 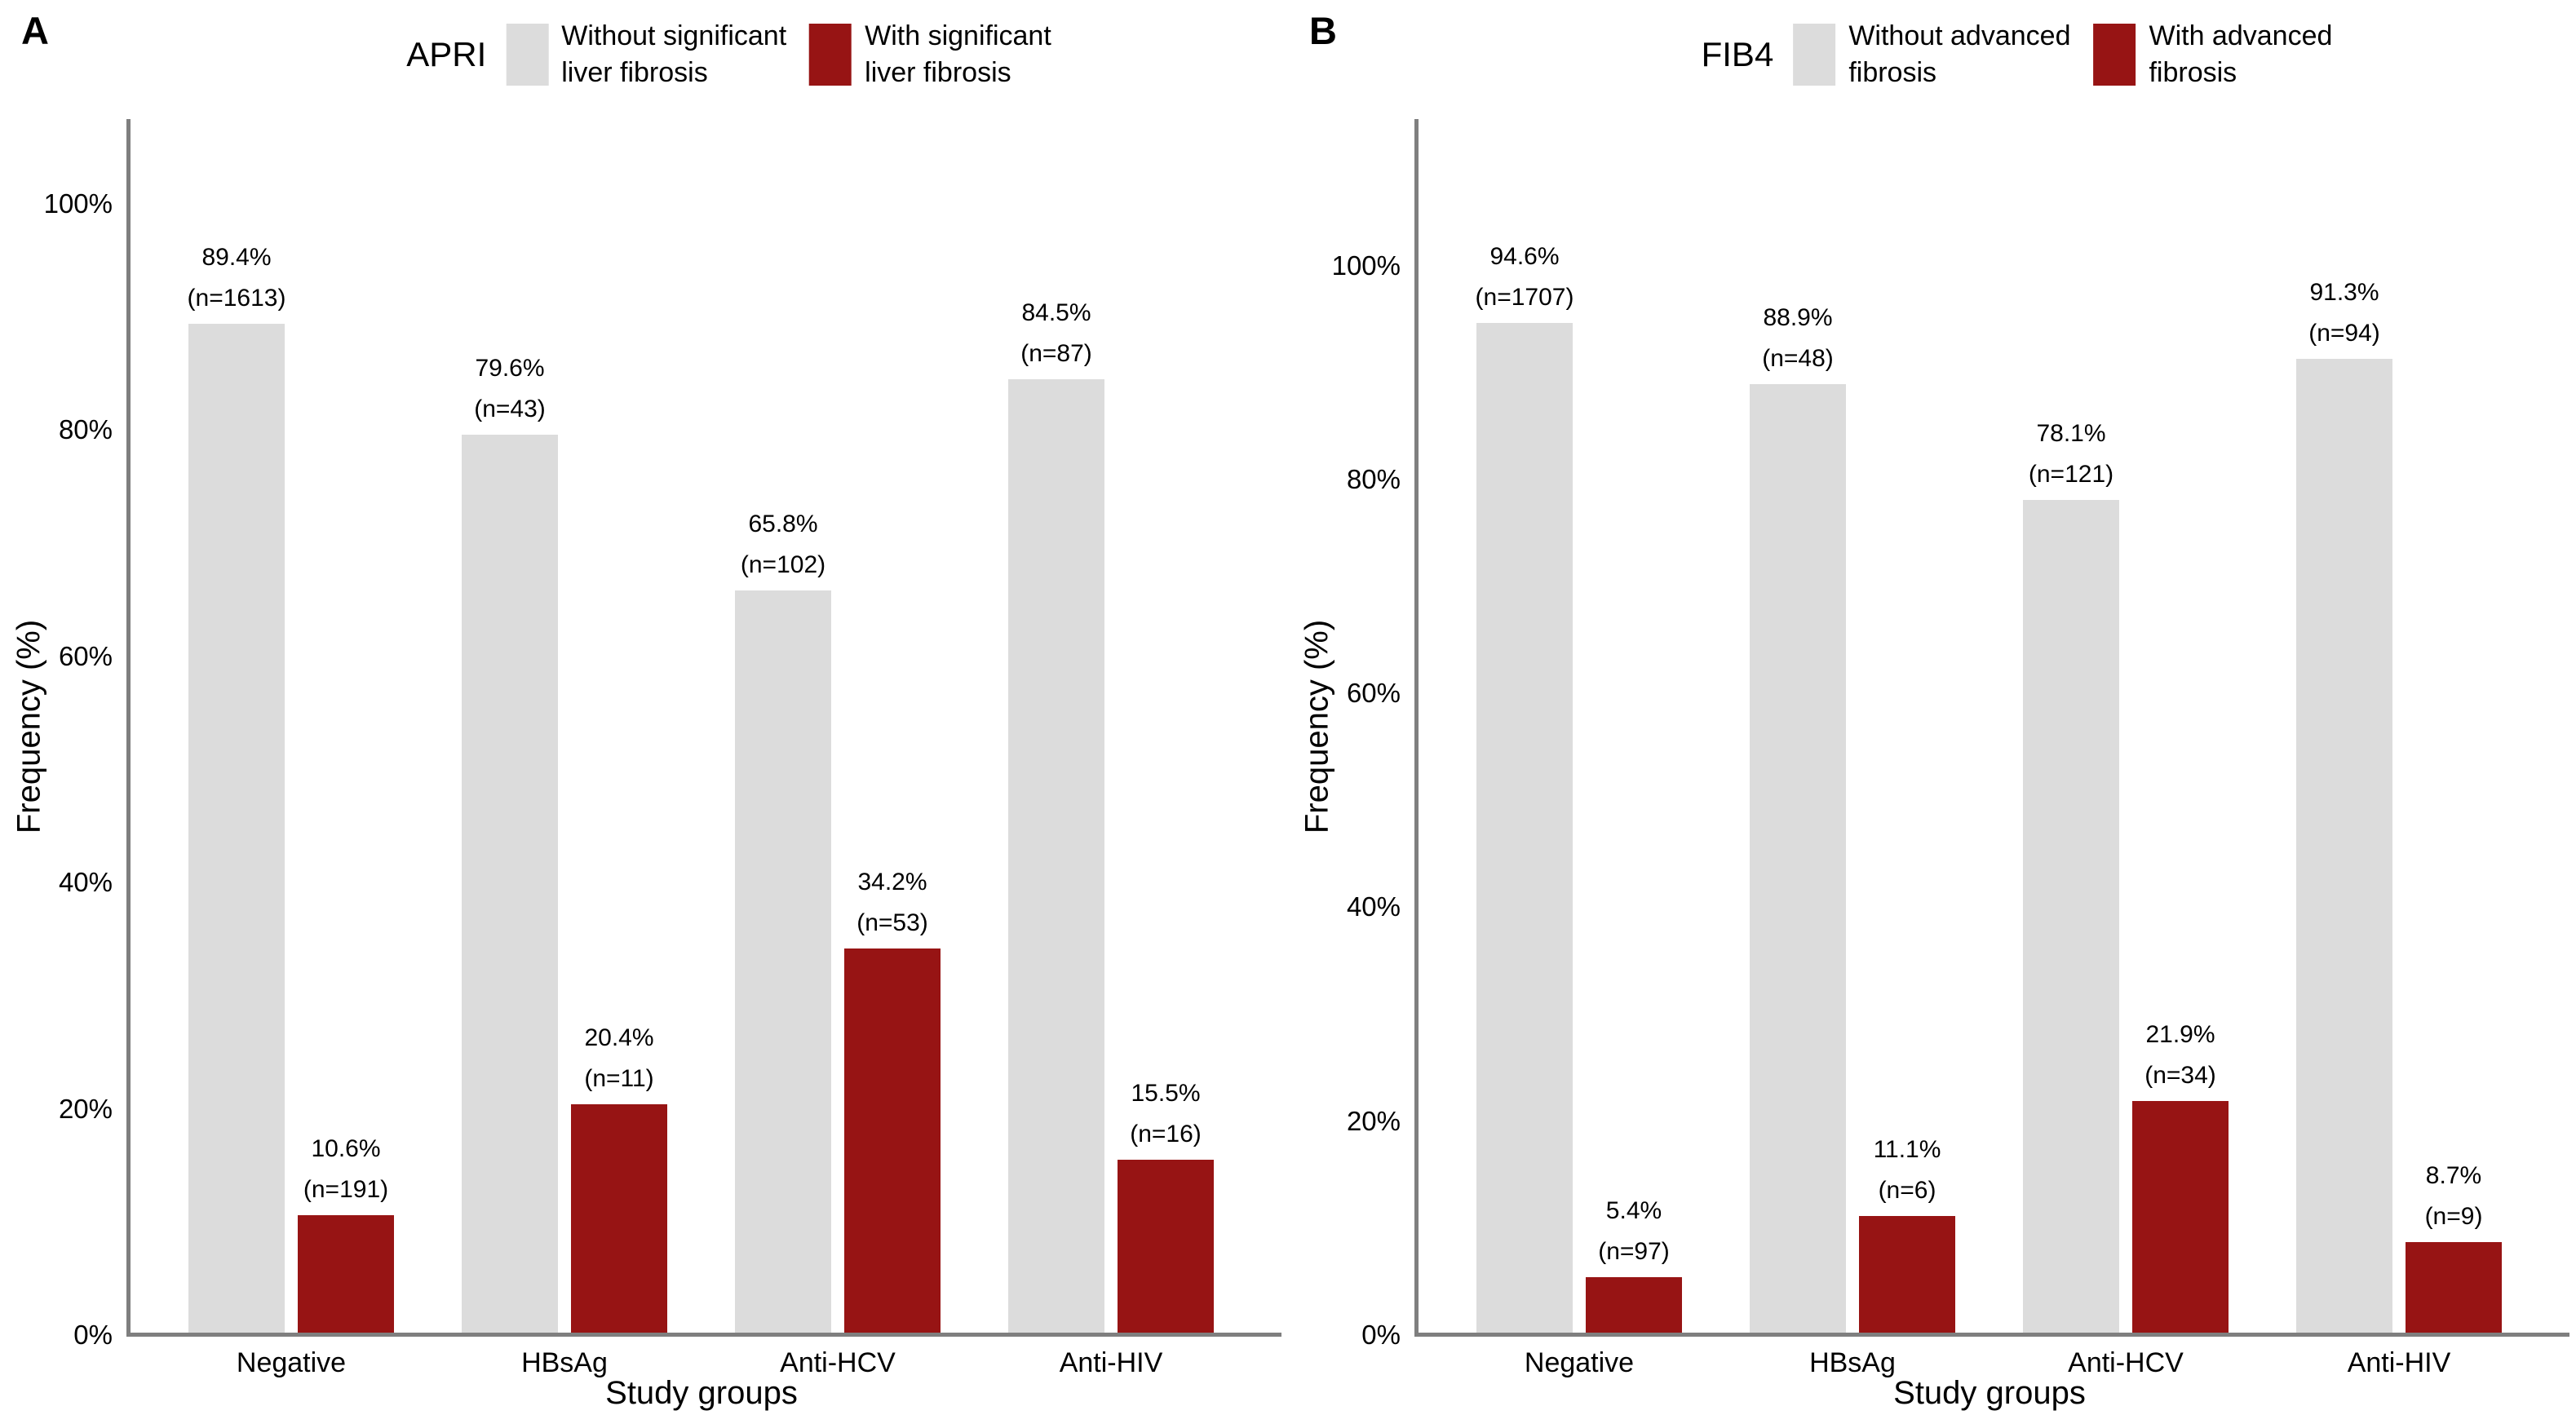 I want to click on bar-count-text: (n=11), so click(x=619, y=1079).